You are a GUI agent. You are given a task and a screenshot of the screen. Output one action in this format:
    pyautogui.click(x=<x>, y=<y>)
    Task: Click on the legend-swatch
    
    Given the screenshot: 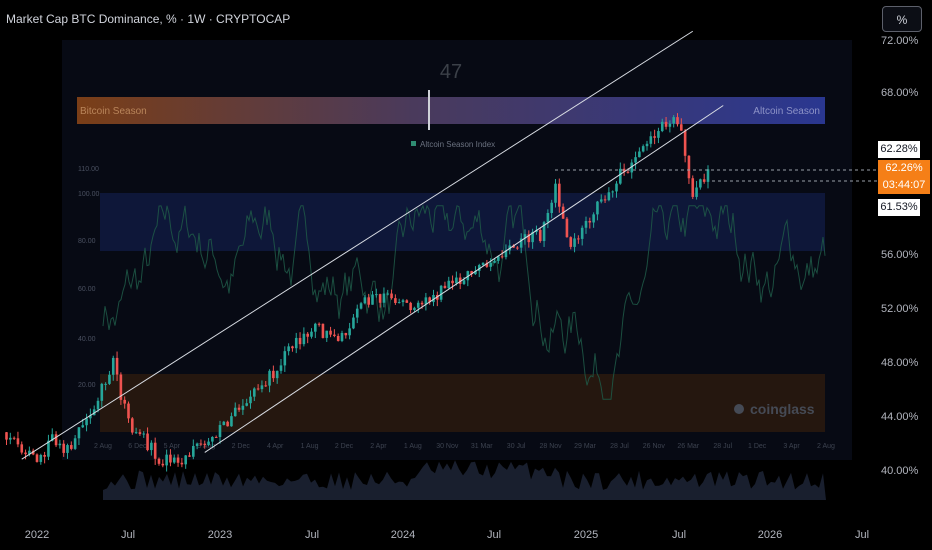 What is the action you would take?
    pyautogui.click(x=413, y=143)
    